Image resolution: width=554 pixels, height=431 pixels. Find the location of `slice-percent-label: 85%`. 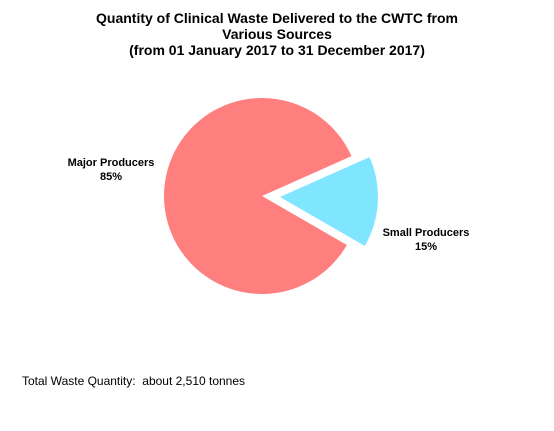

slice-percent-label: 85% is located at coordinates (111, 177).